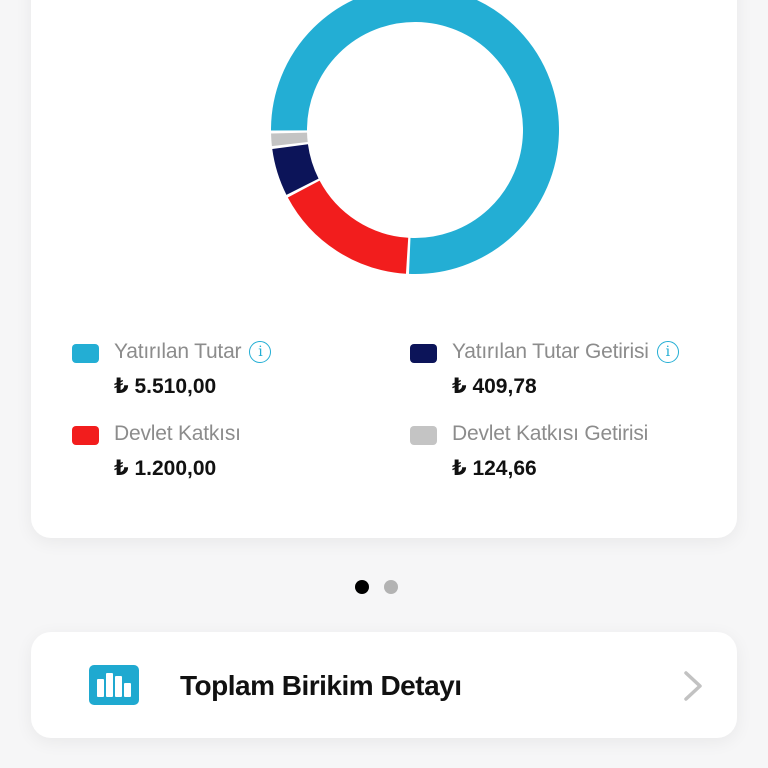 Image resolution: width=768 pixels, height=768 pixels. Describe the element at coordinates (565, 352) in the screenshot. I see `legend-label: Yatırılan Tutar Getirisi i` at that location.